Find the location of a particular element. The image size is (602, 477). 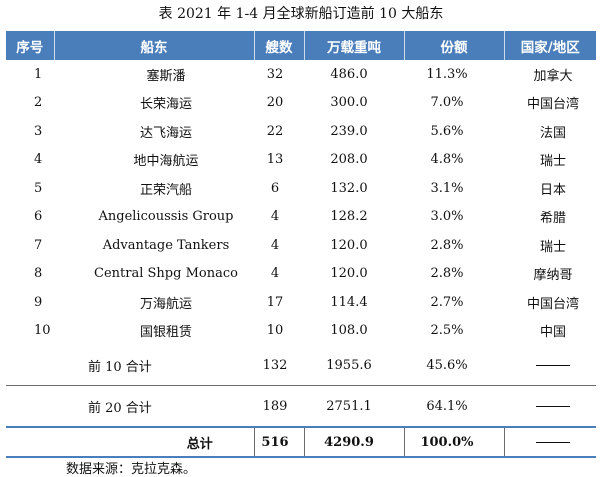

cell-index: 6 is located at coordinates (38, 217).